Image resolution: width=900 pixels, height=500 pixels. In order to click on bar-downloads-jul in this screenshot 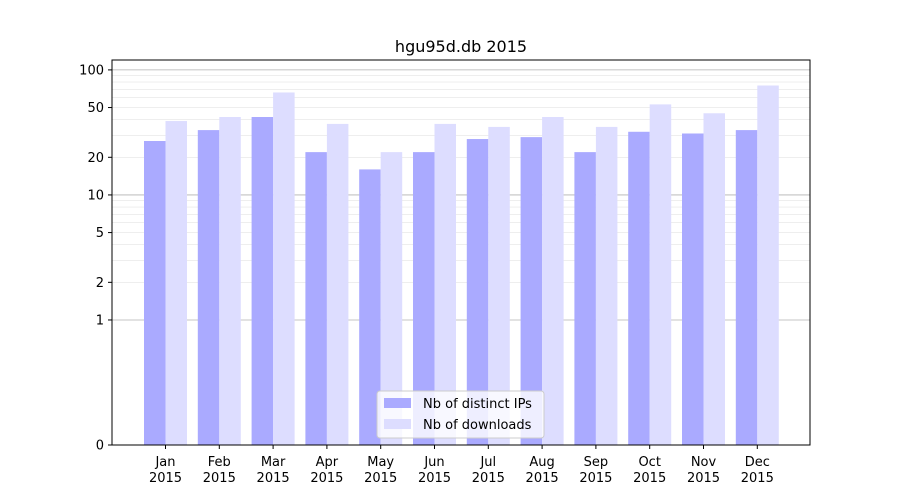, I will do `click(499, 286)`.